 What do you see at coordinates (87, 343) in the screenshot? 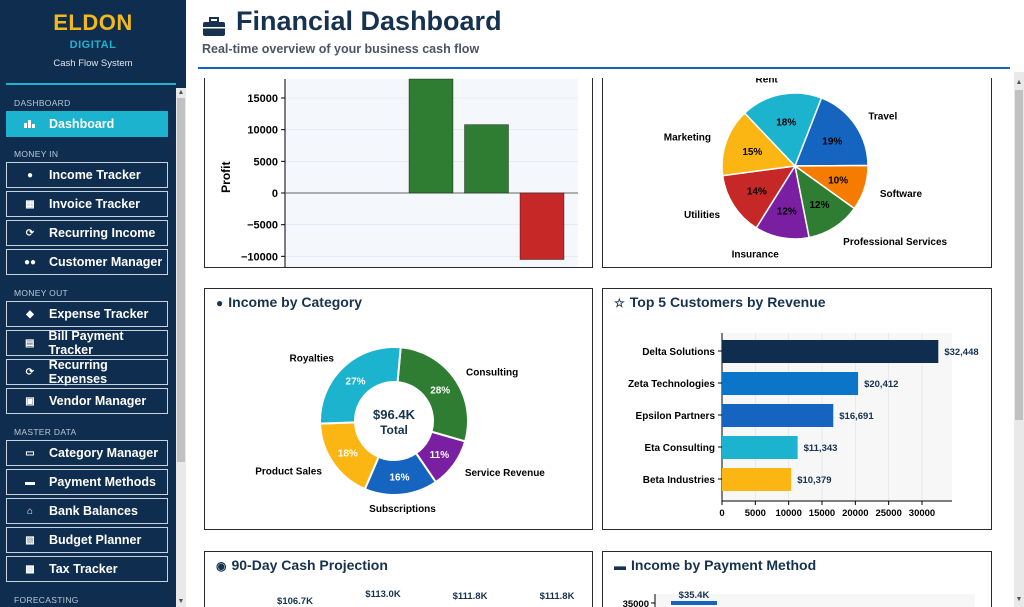
I see `sidebar-item-bill-payment-tracker: ▤ Bill Payment Tracker` at bounding box center [87, 343].